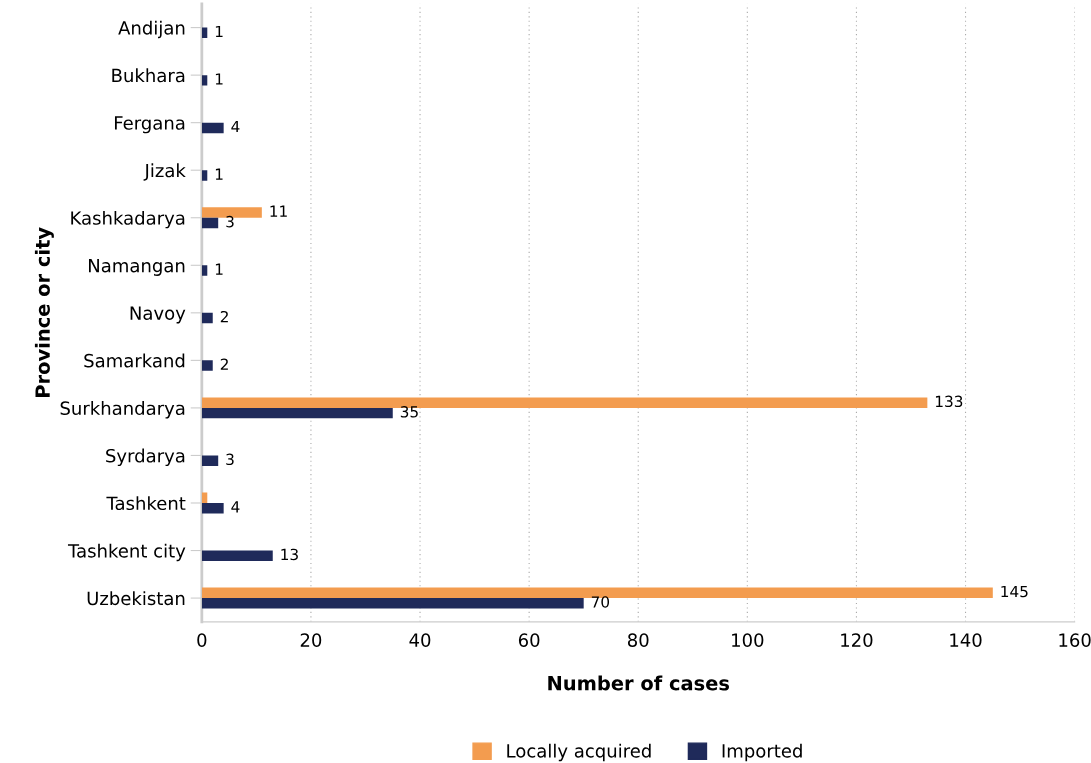 This screenshot has width=1091, height=763. Describe the element at coordinates (311, 640) in the screenshot. I see `x-tick-label: 20` at that location.